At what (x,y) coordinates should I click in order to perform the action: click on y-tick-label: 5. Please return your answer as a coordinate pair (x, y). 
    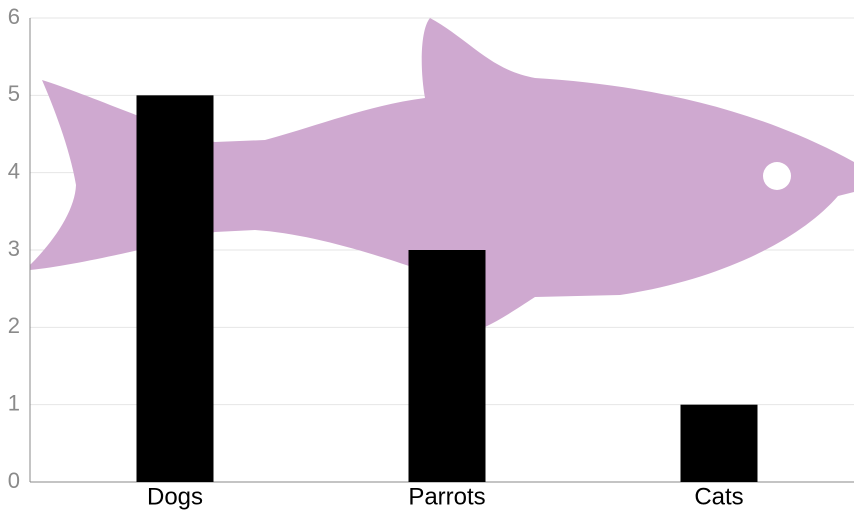
    Looking at the image, I should click on (14, 93).